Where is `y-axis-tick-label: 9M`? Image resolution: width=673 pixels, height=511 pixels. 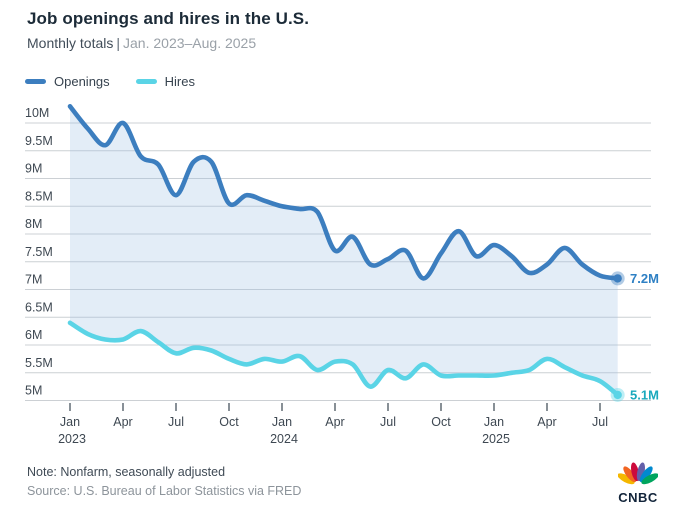
y-axis-tick-label: 9M is located at coordinates (33, 169).